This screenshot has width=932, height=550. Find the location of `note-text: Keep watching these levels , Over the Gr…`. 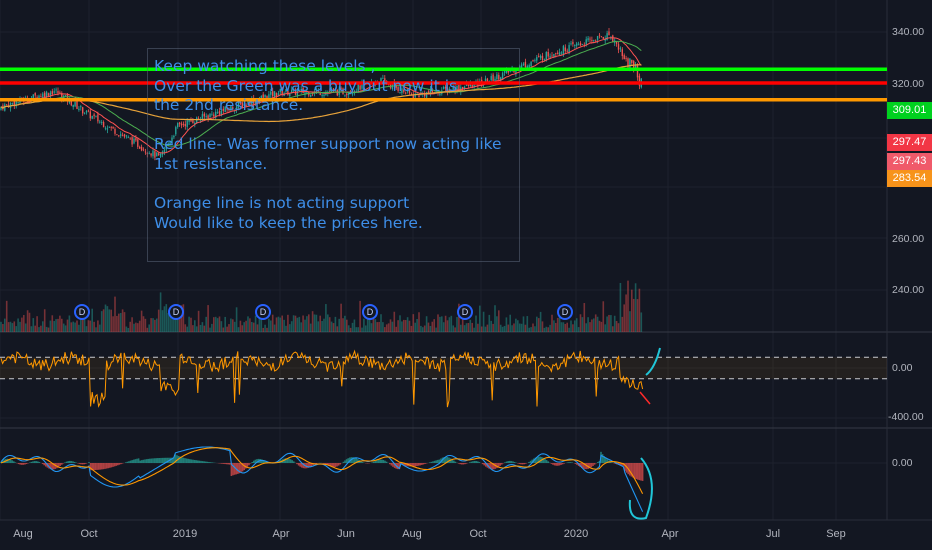

note-text: Keep watching these levels , Over the Gr… is located at coordinates (328, 144).